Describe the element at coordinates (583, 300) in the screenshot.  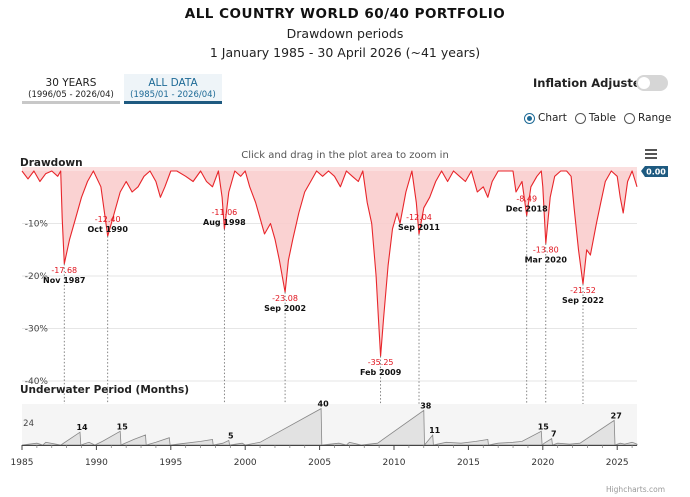
I see `trough-date-label: Sep 2022` at that location.